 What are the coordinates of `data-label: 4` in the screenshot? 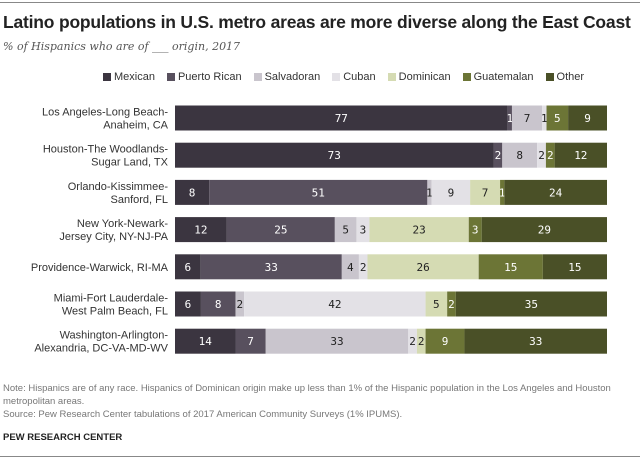 It's located at (350, 267).